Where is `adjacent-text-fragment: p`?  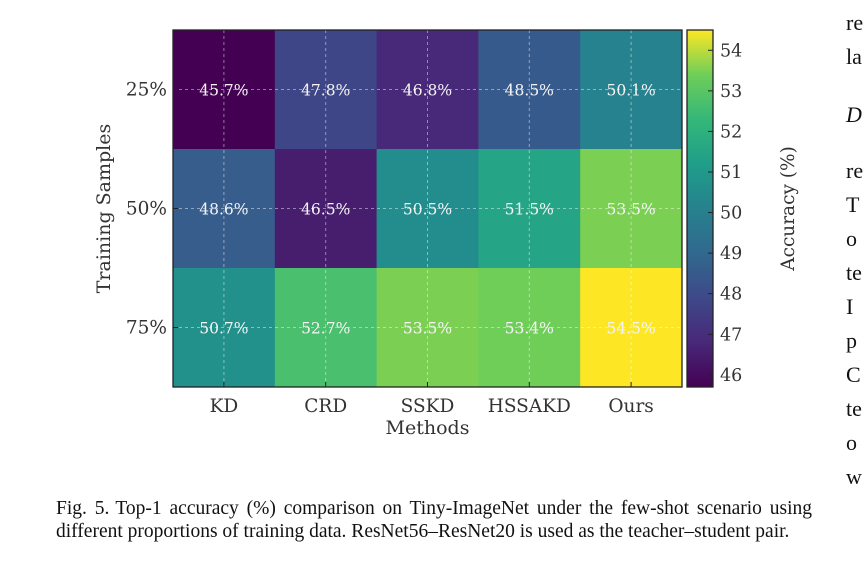 adjacent-text-fragment: p is located at coordinates (851, 340).